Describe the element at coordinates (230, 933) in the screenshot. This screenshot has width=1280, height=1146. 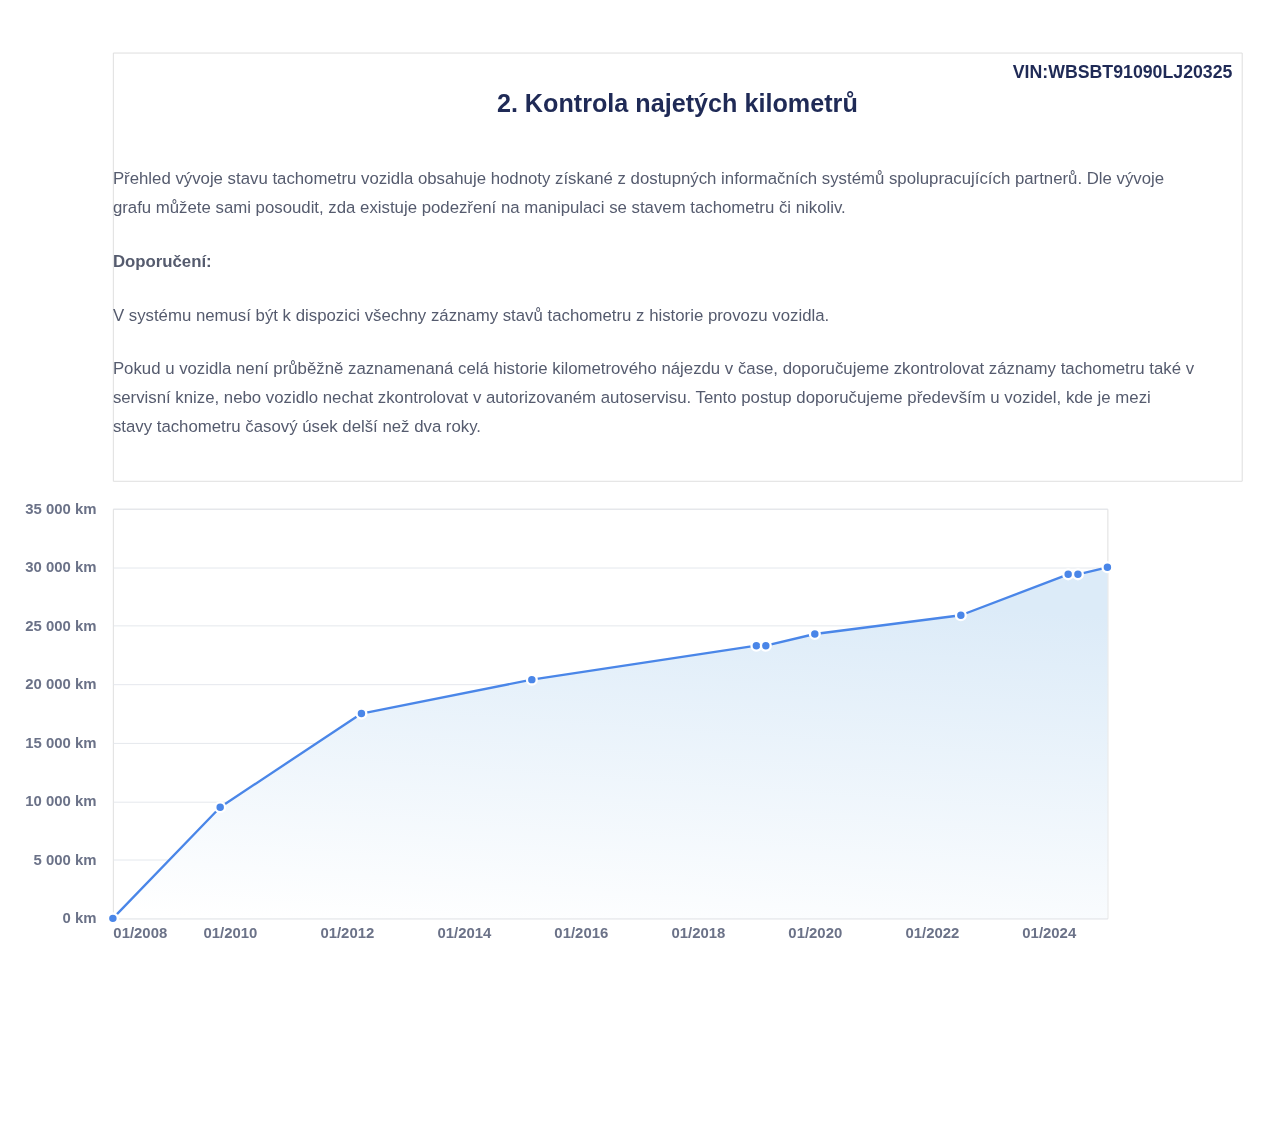
I see `x-tick-label: 01/2010` at that location.